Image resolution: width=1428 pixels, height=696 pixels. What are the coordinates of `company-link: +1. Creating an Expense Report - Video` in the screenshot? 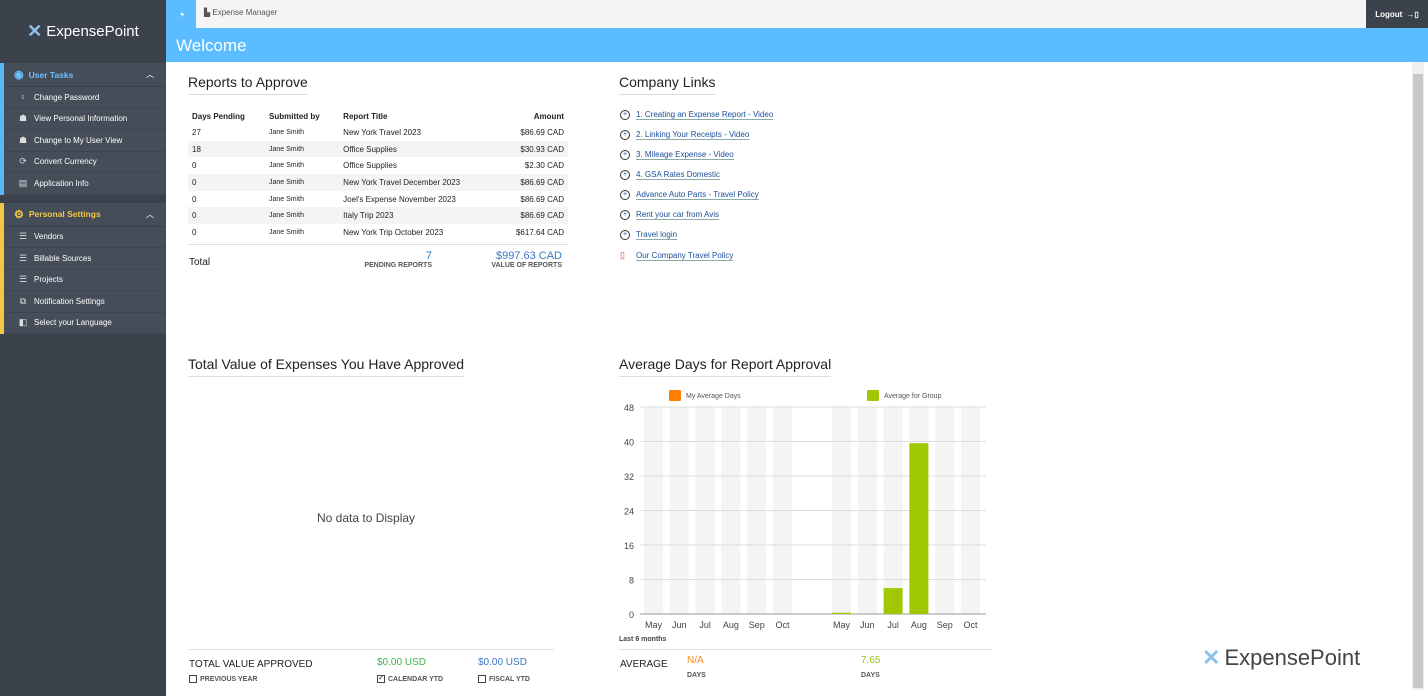 It's located at (697, 115).